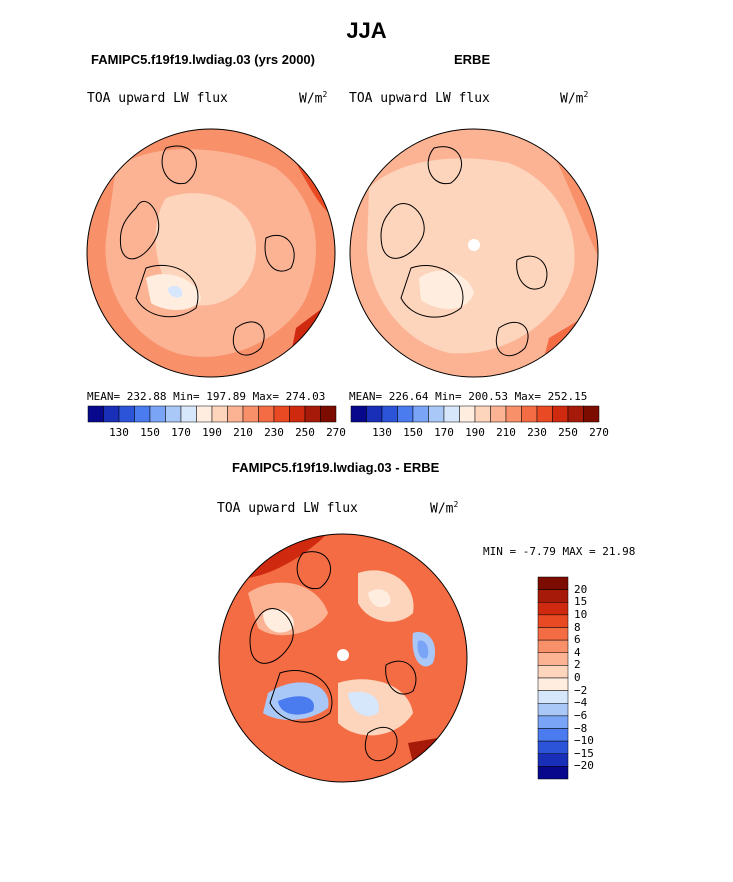 This screenshot has height=882, width=733. I want to click on panel1-polar-map, so click(211, 253).